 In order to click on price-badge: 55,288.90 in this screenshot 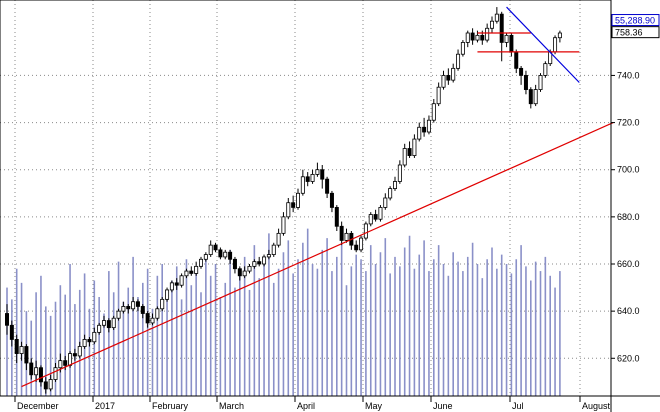, I will do `click(635, 20)`.